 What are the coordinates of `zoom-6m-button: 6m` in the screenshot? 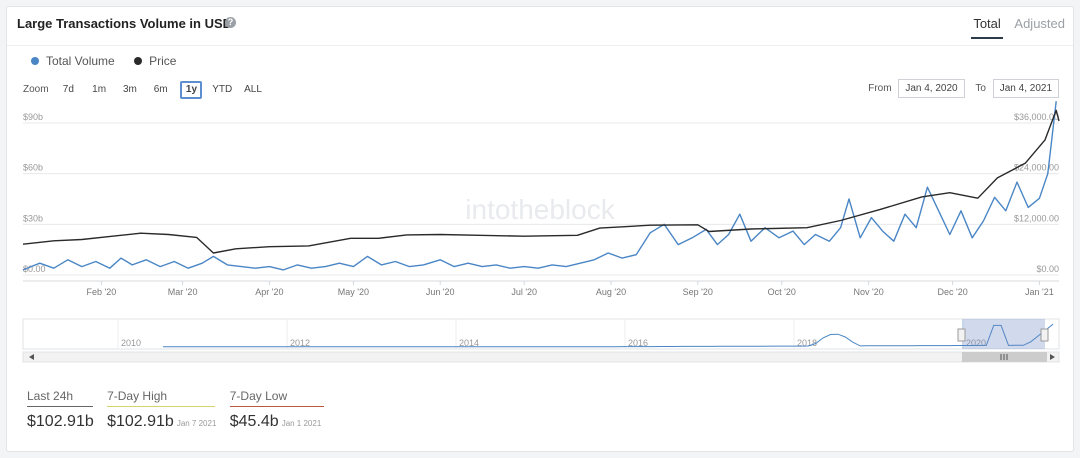 It's located at (160, 89).